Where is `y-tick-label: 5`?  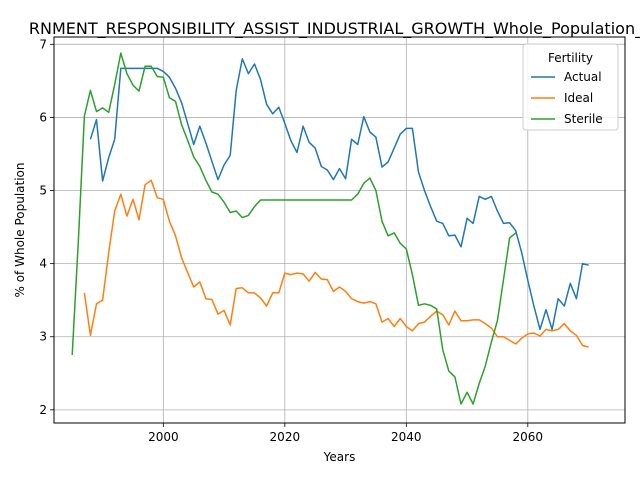 y-tick-label: 5 is located at coordinates (43, 191).